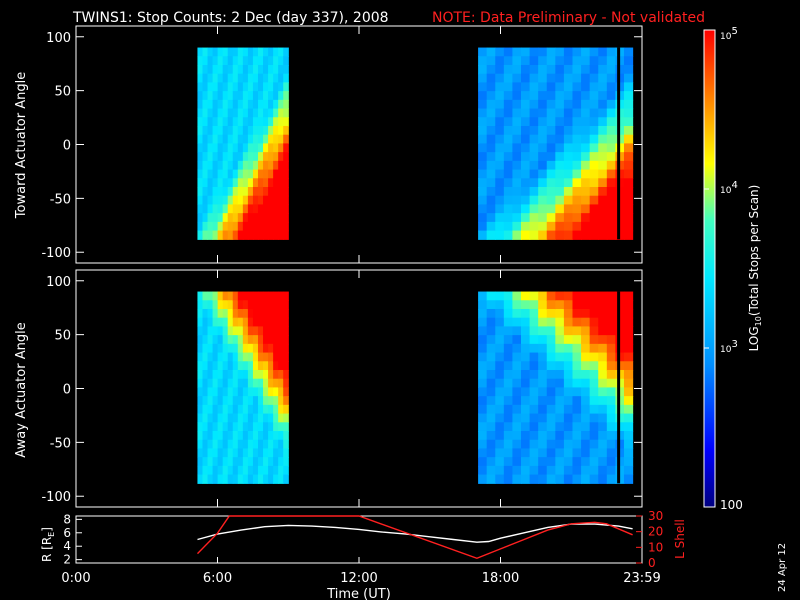 The image size is (800, 600). What do you see at coordinates (709, 268) in the screenshot?
I see `colorbar-frame` at bounding box center [709, 268].